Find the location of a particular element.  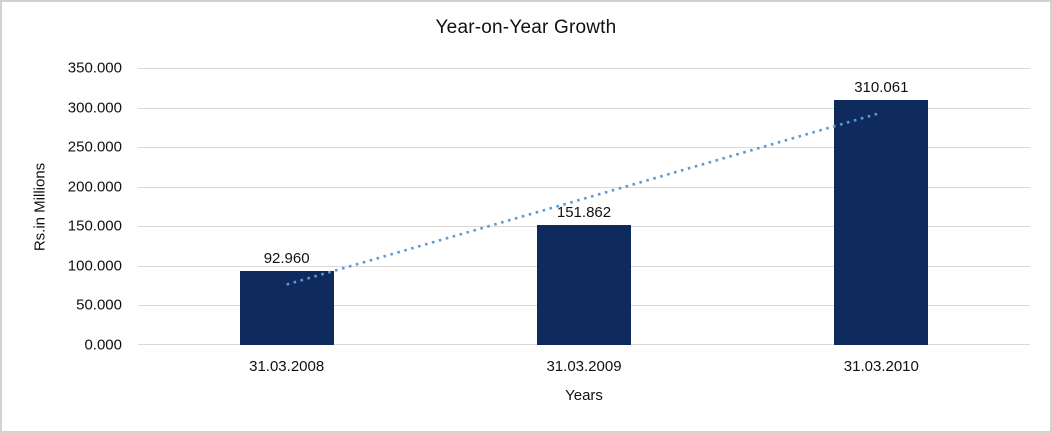

y-tick-label: 150.000 is located at coordinates (94, 226).